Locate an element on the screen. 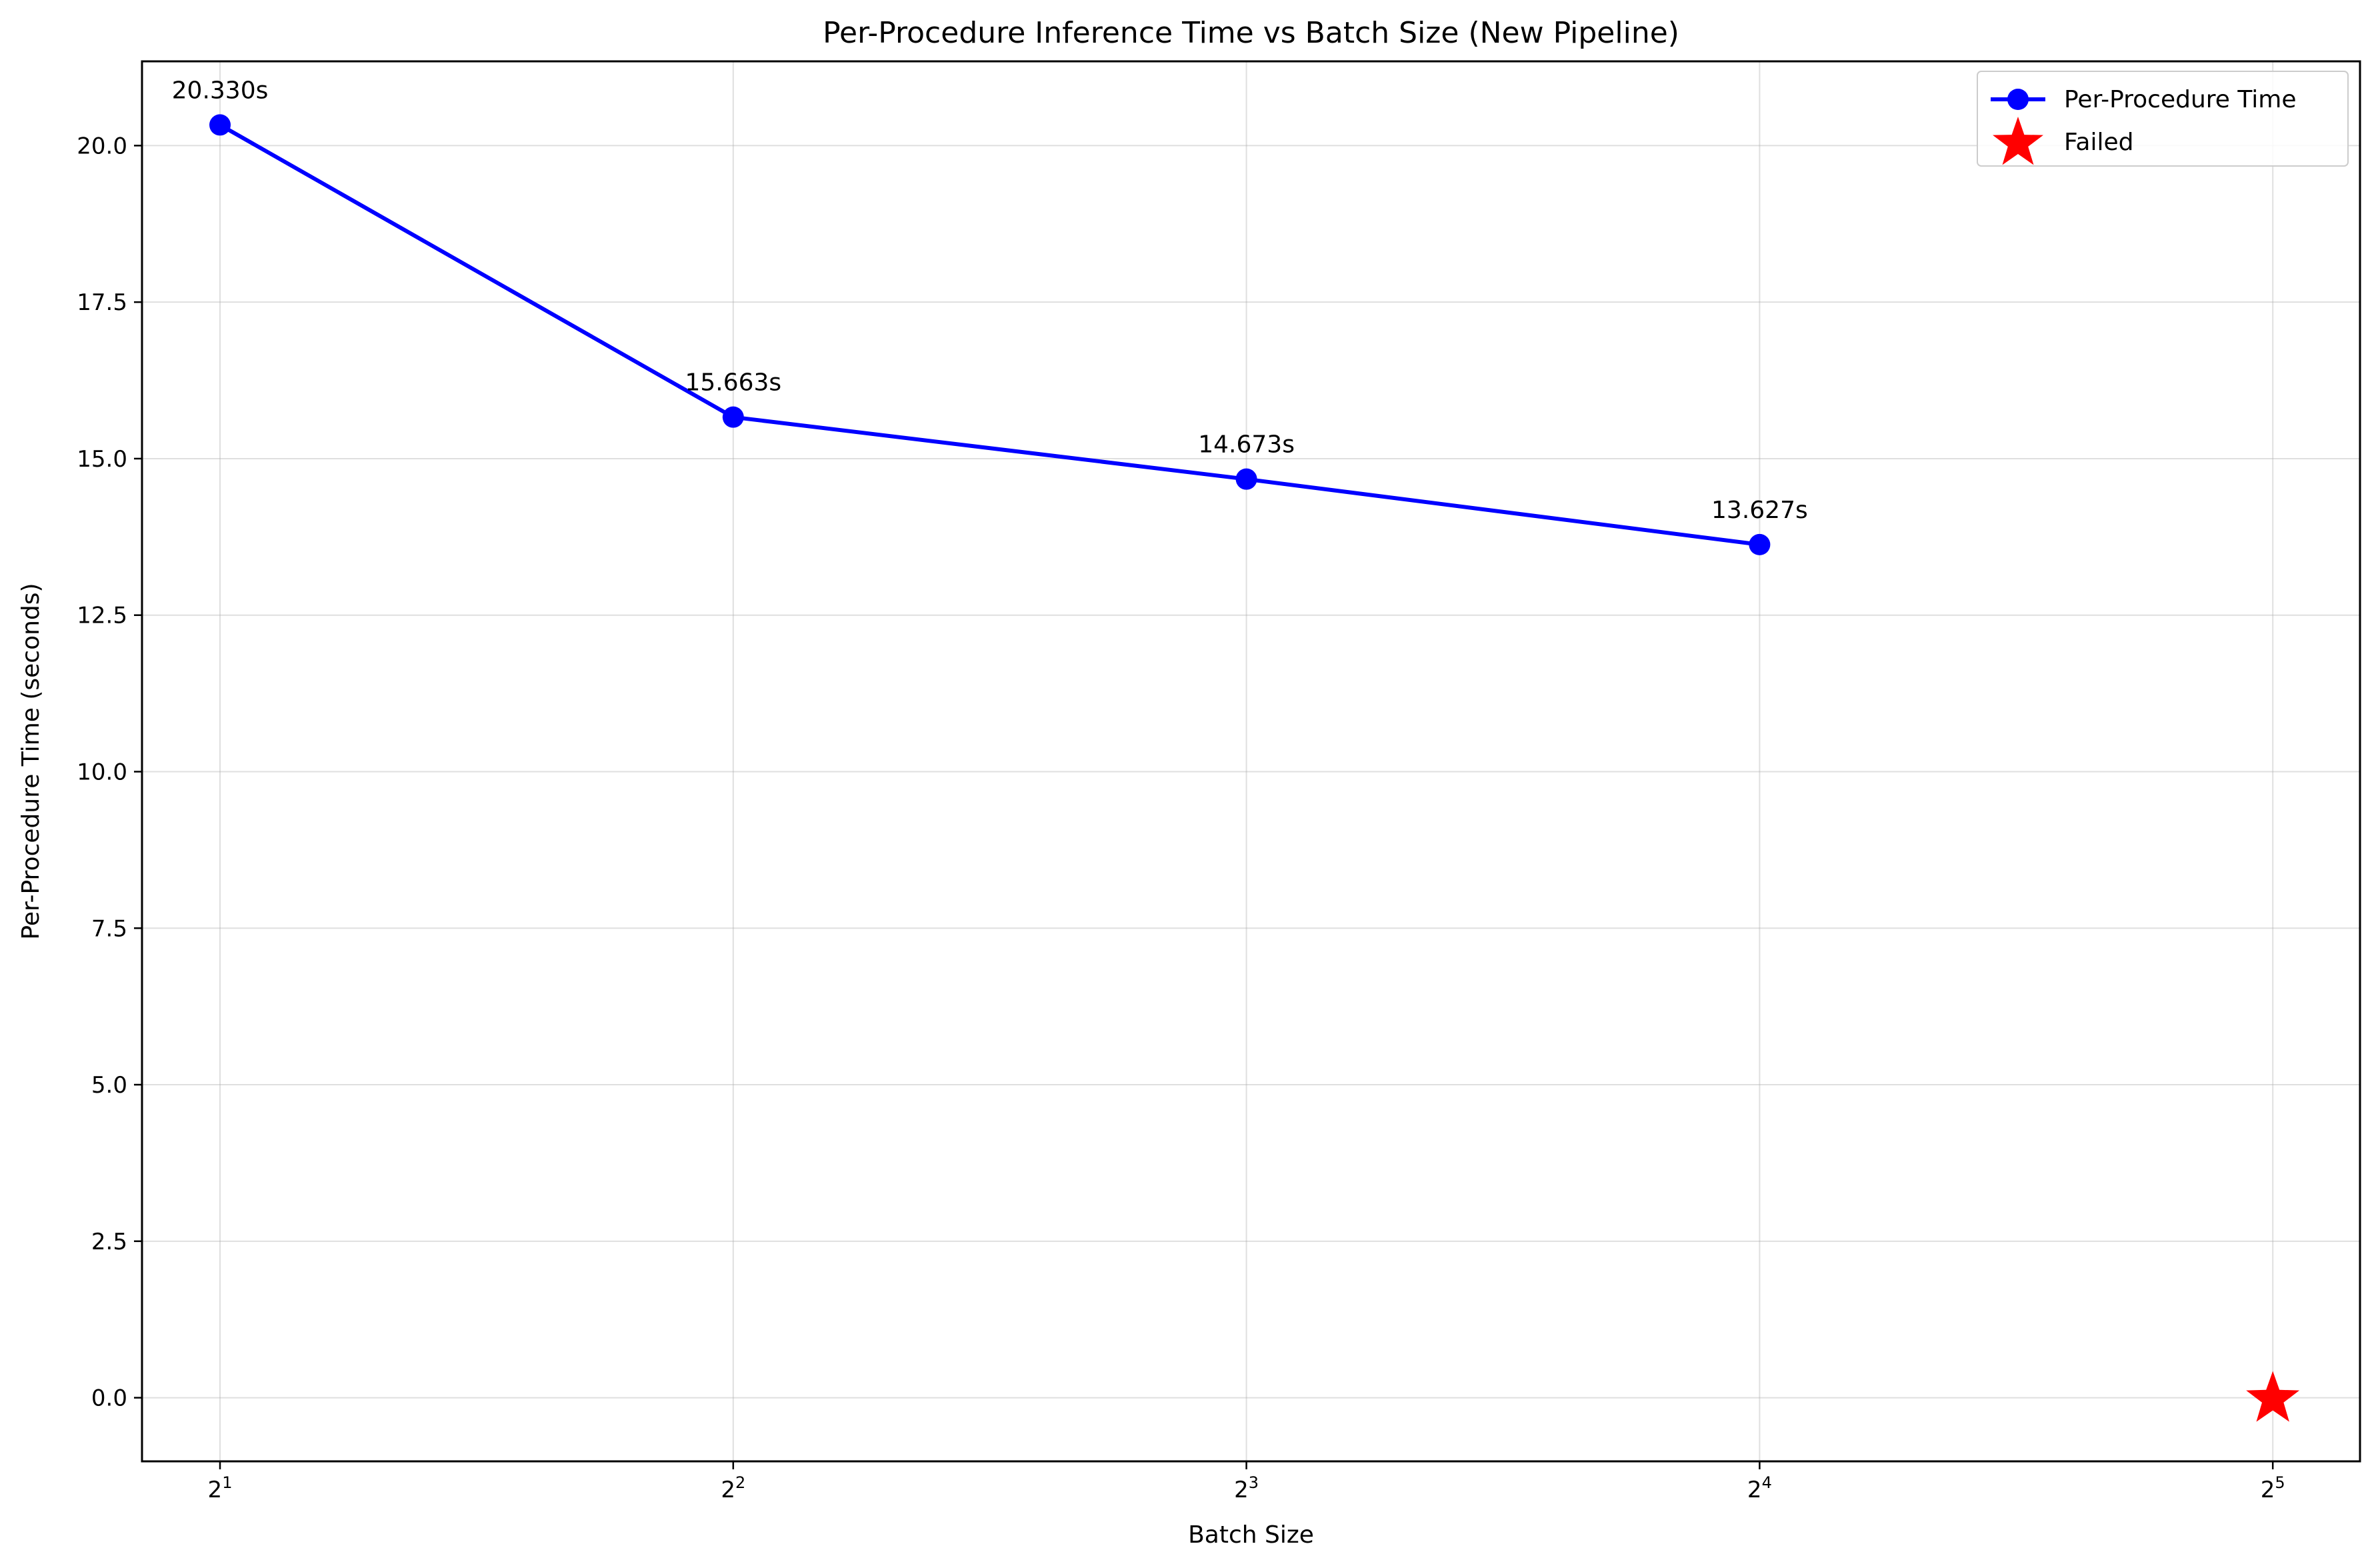 This screenshot has height=1568, width=2380. data-label: 20.330s is located at coordinates (220, 90).